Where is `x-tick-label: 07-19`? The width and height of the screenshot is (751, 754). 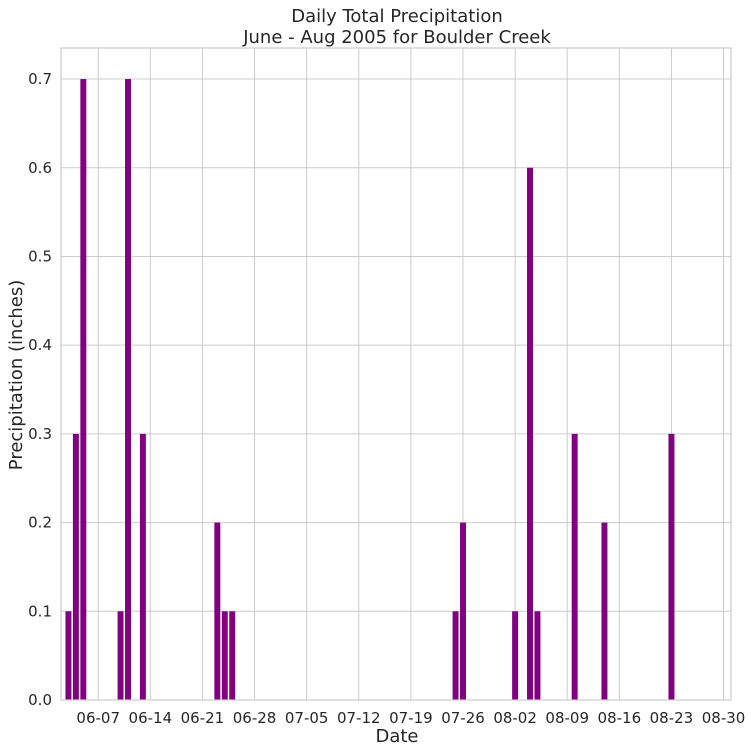 x-tick-label: 07-19 is located at coordinates (411, 718).